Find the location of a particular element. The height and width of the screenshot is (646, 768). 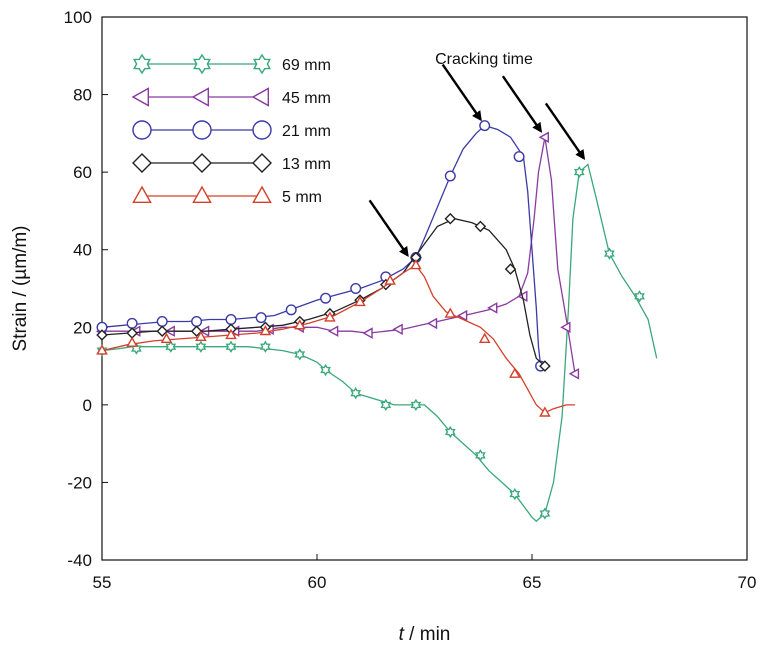

y-tick-label: 80 is located at coordinates (82, 95).